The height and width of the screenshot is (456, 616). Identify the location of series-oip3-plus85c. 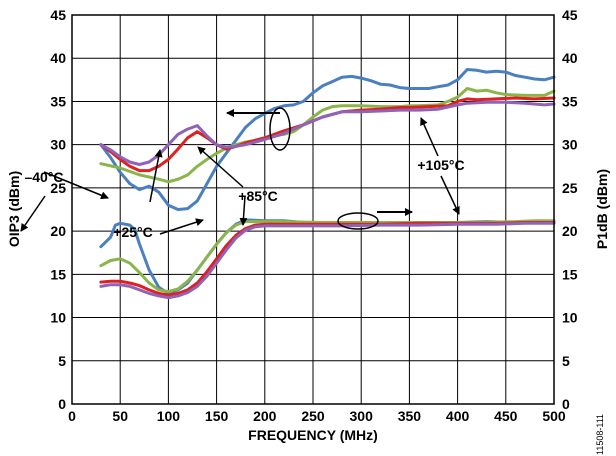
(327, 134).